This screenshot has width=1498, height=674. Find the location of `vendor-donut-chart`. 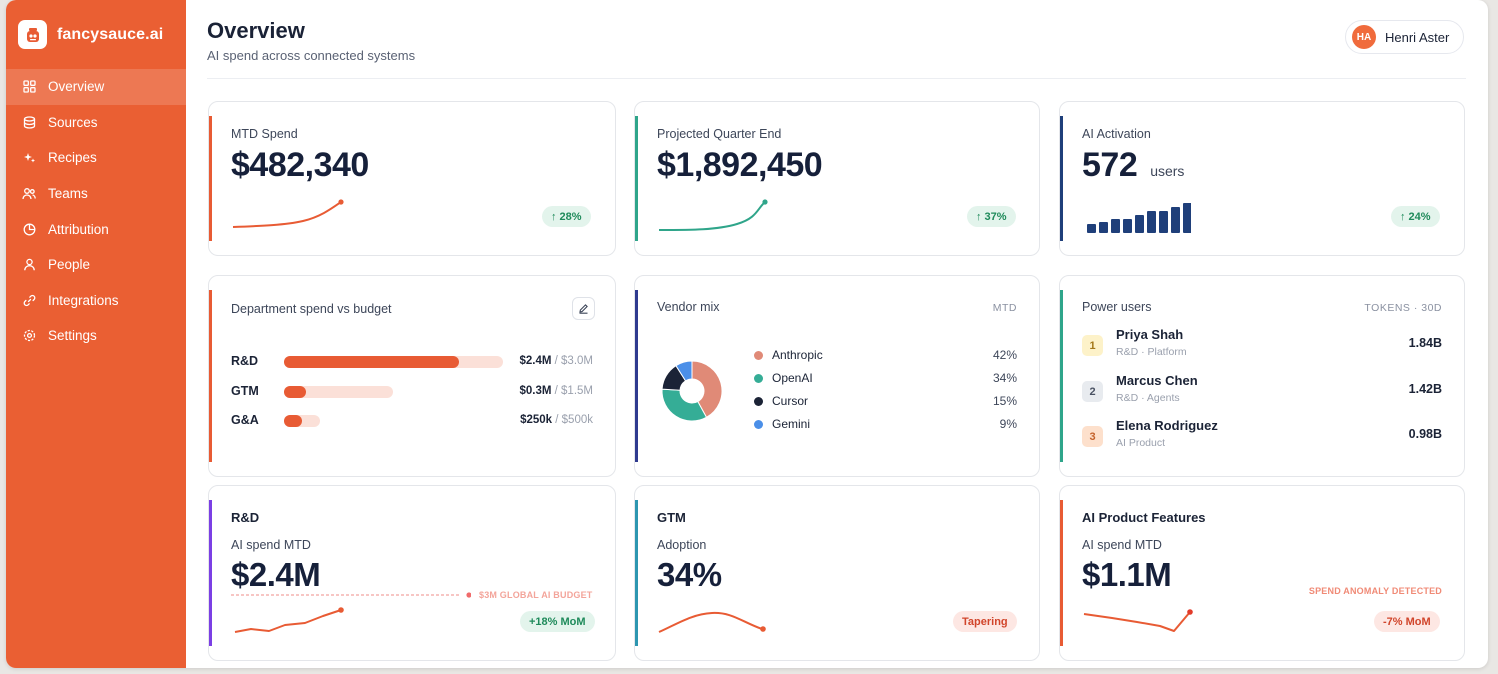

vendor-donut-chart is located at coordinates (692, 391).